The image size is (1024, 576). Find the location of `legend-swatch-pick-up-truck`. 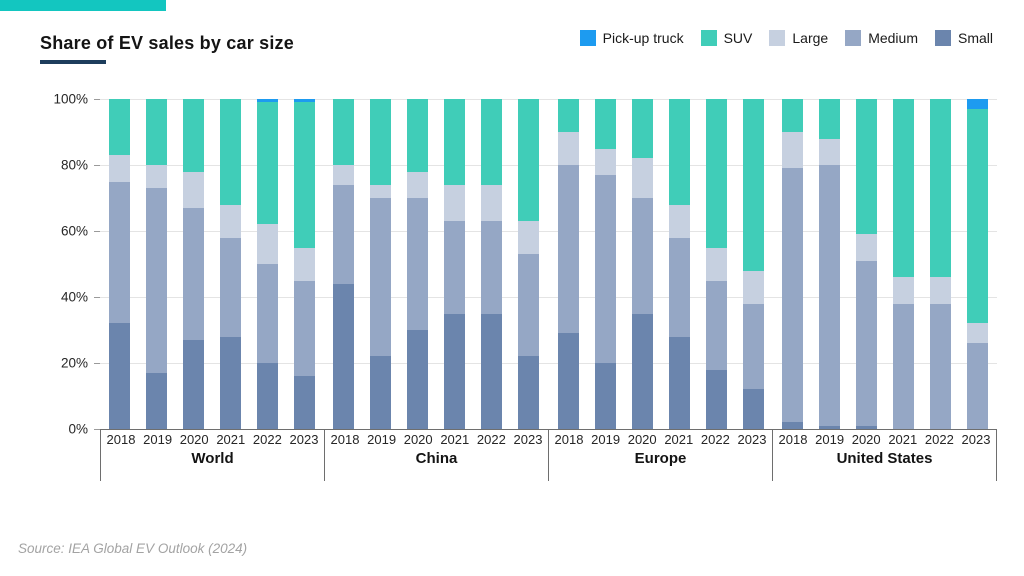

legend-swatch-pick-up-truck is located at coordinates (587, 38).